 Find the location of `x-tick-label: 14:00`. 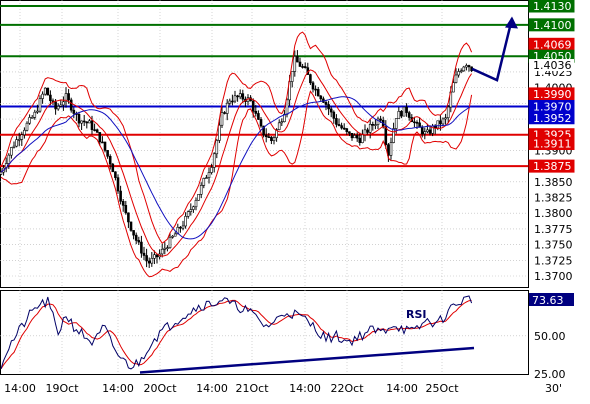

x-tick-label: 14:00 is located at coordinates (305, 388).